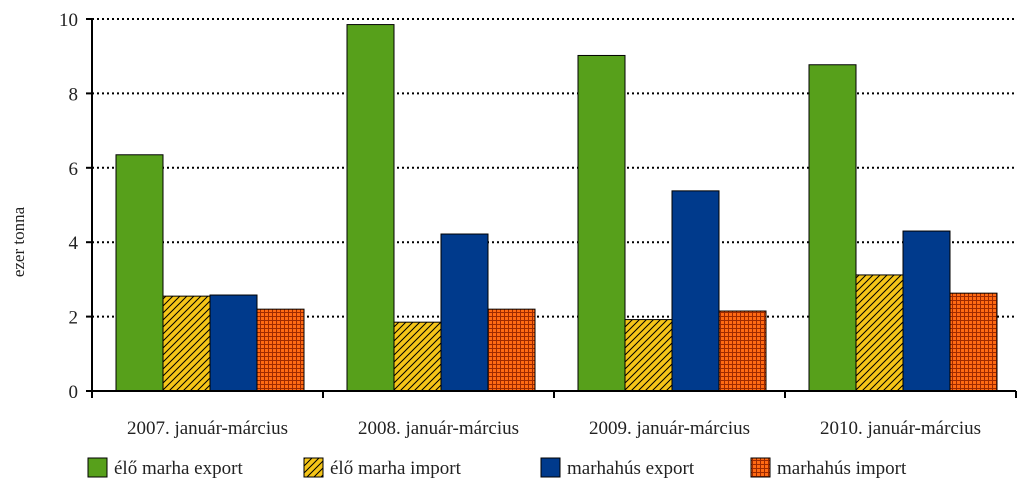 This screenshot has width=1032, height=485. I want to click on x-tick-label: 2007. január-március, so click(207, 428).